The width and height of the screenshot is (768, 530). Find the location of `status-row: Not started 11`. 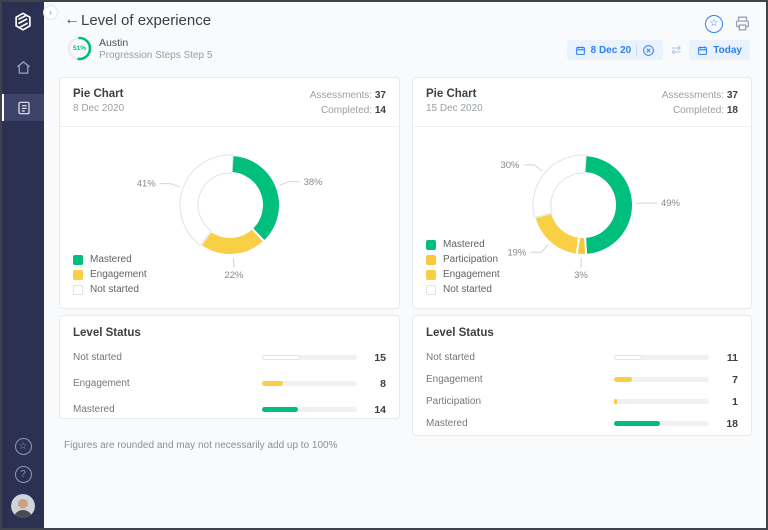

status-row: Not started 11 is located at coordinates (582, 357).